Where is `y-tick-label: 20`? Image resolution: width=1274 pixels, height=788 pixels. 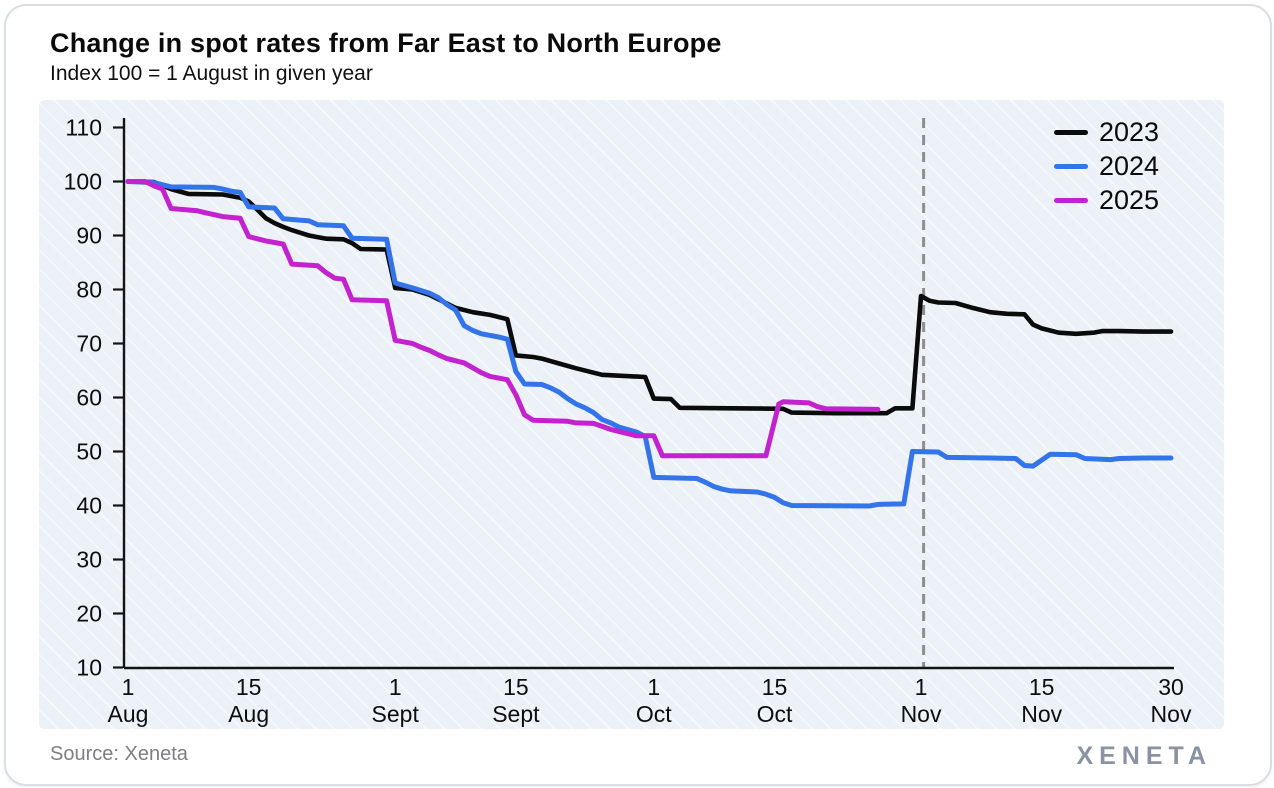 y-tick-label: 20 is located at coordinates (89, 614).